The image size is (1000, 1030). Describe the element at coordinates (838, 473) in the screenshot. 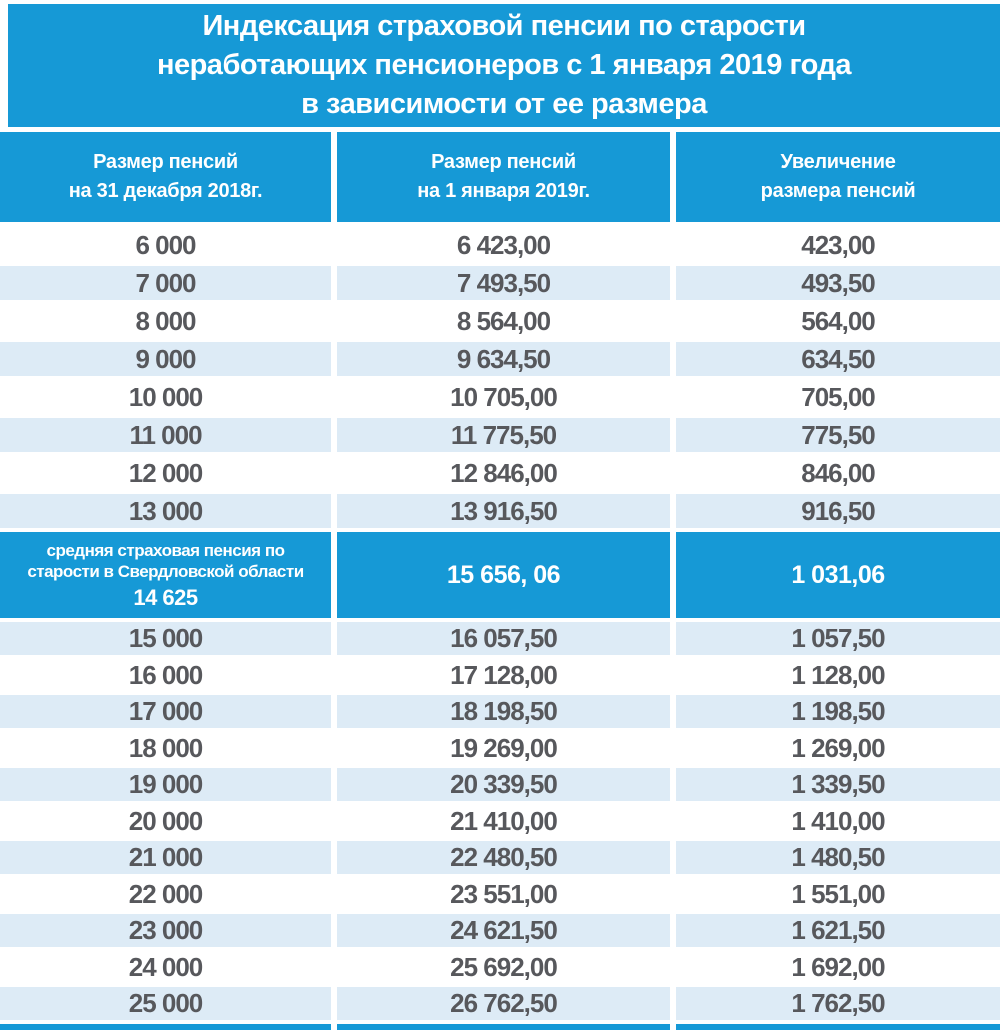

I see `table-cell: 846,00` at that location.